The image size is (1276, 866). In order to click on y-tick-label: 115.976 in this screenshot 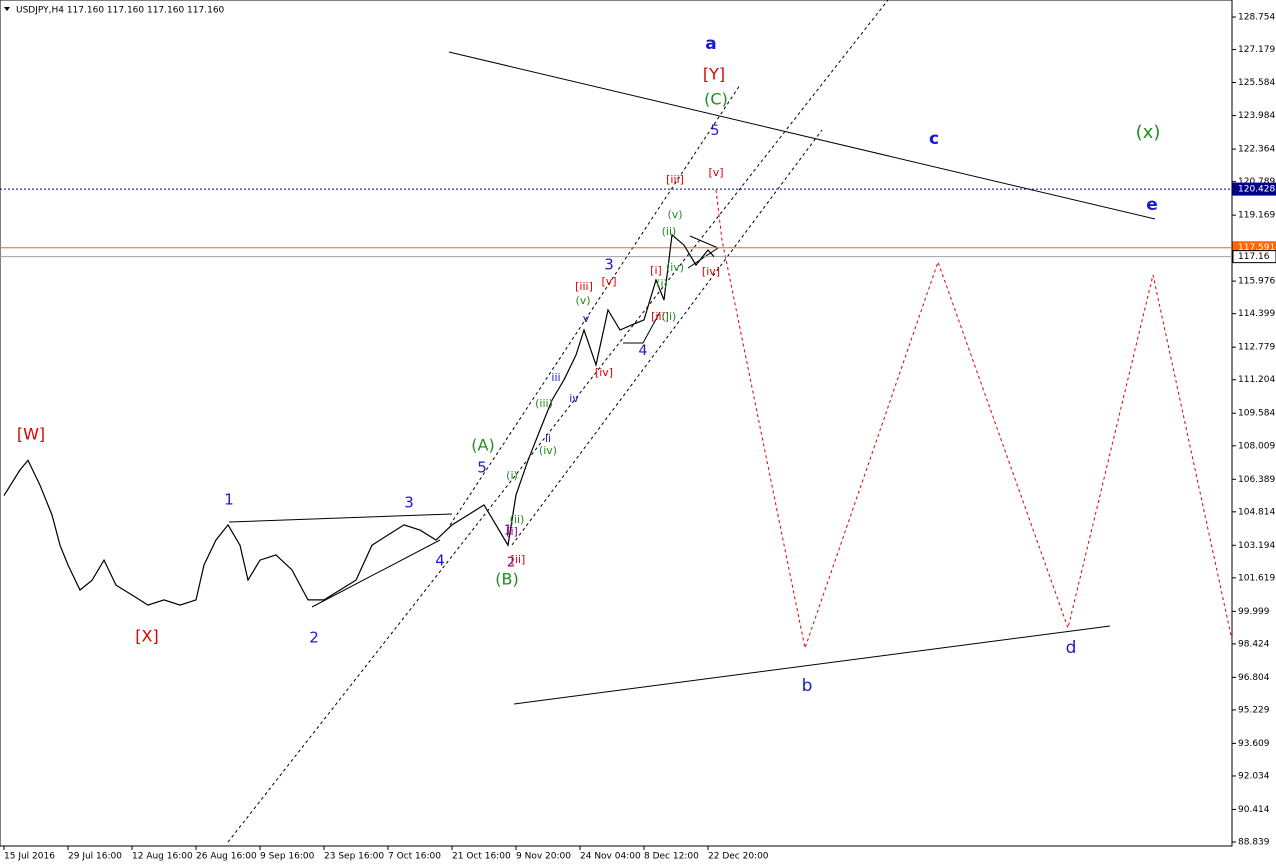, I will do `click(1256, 282)`.